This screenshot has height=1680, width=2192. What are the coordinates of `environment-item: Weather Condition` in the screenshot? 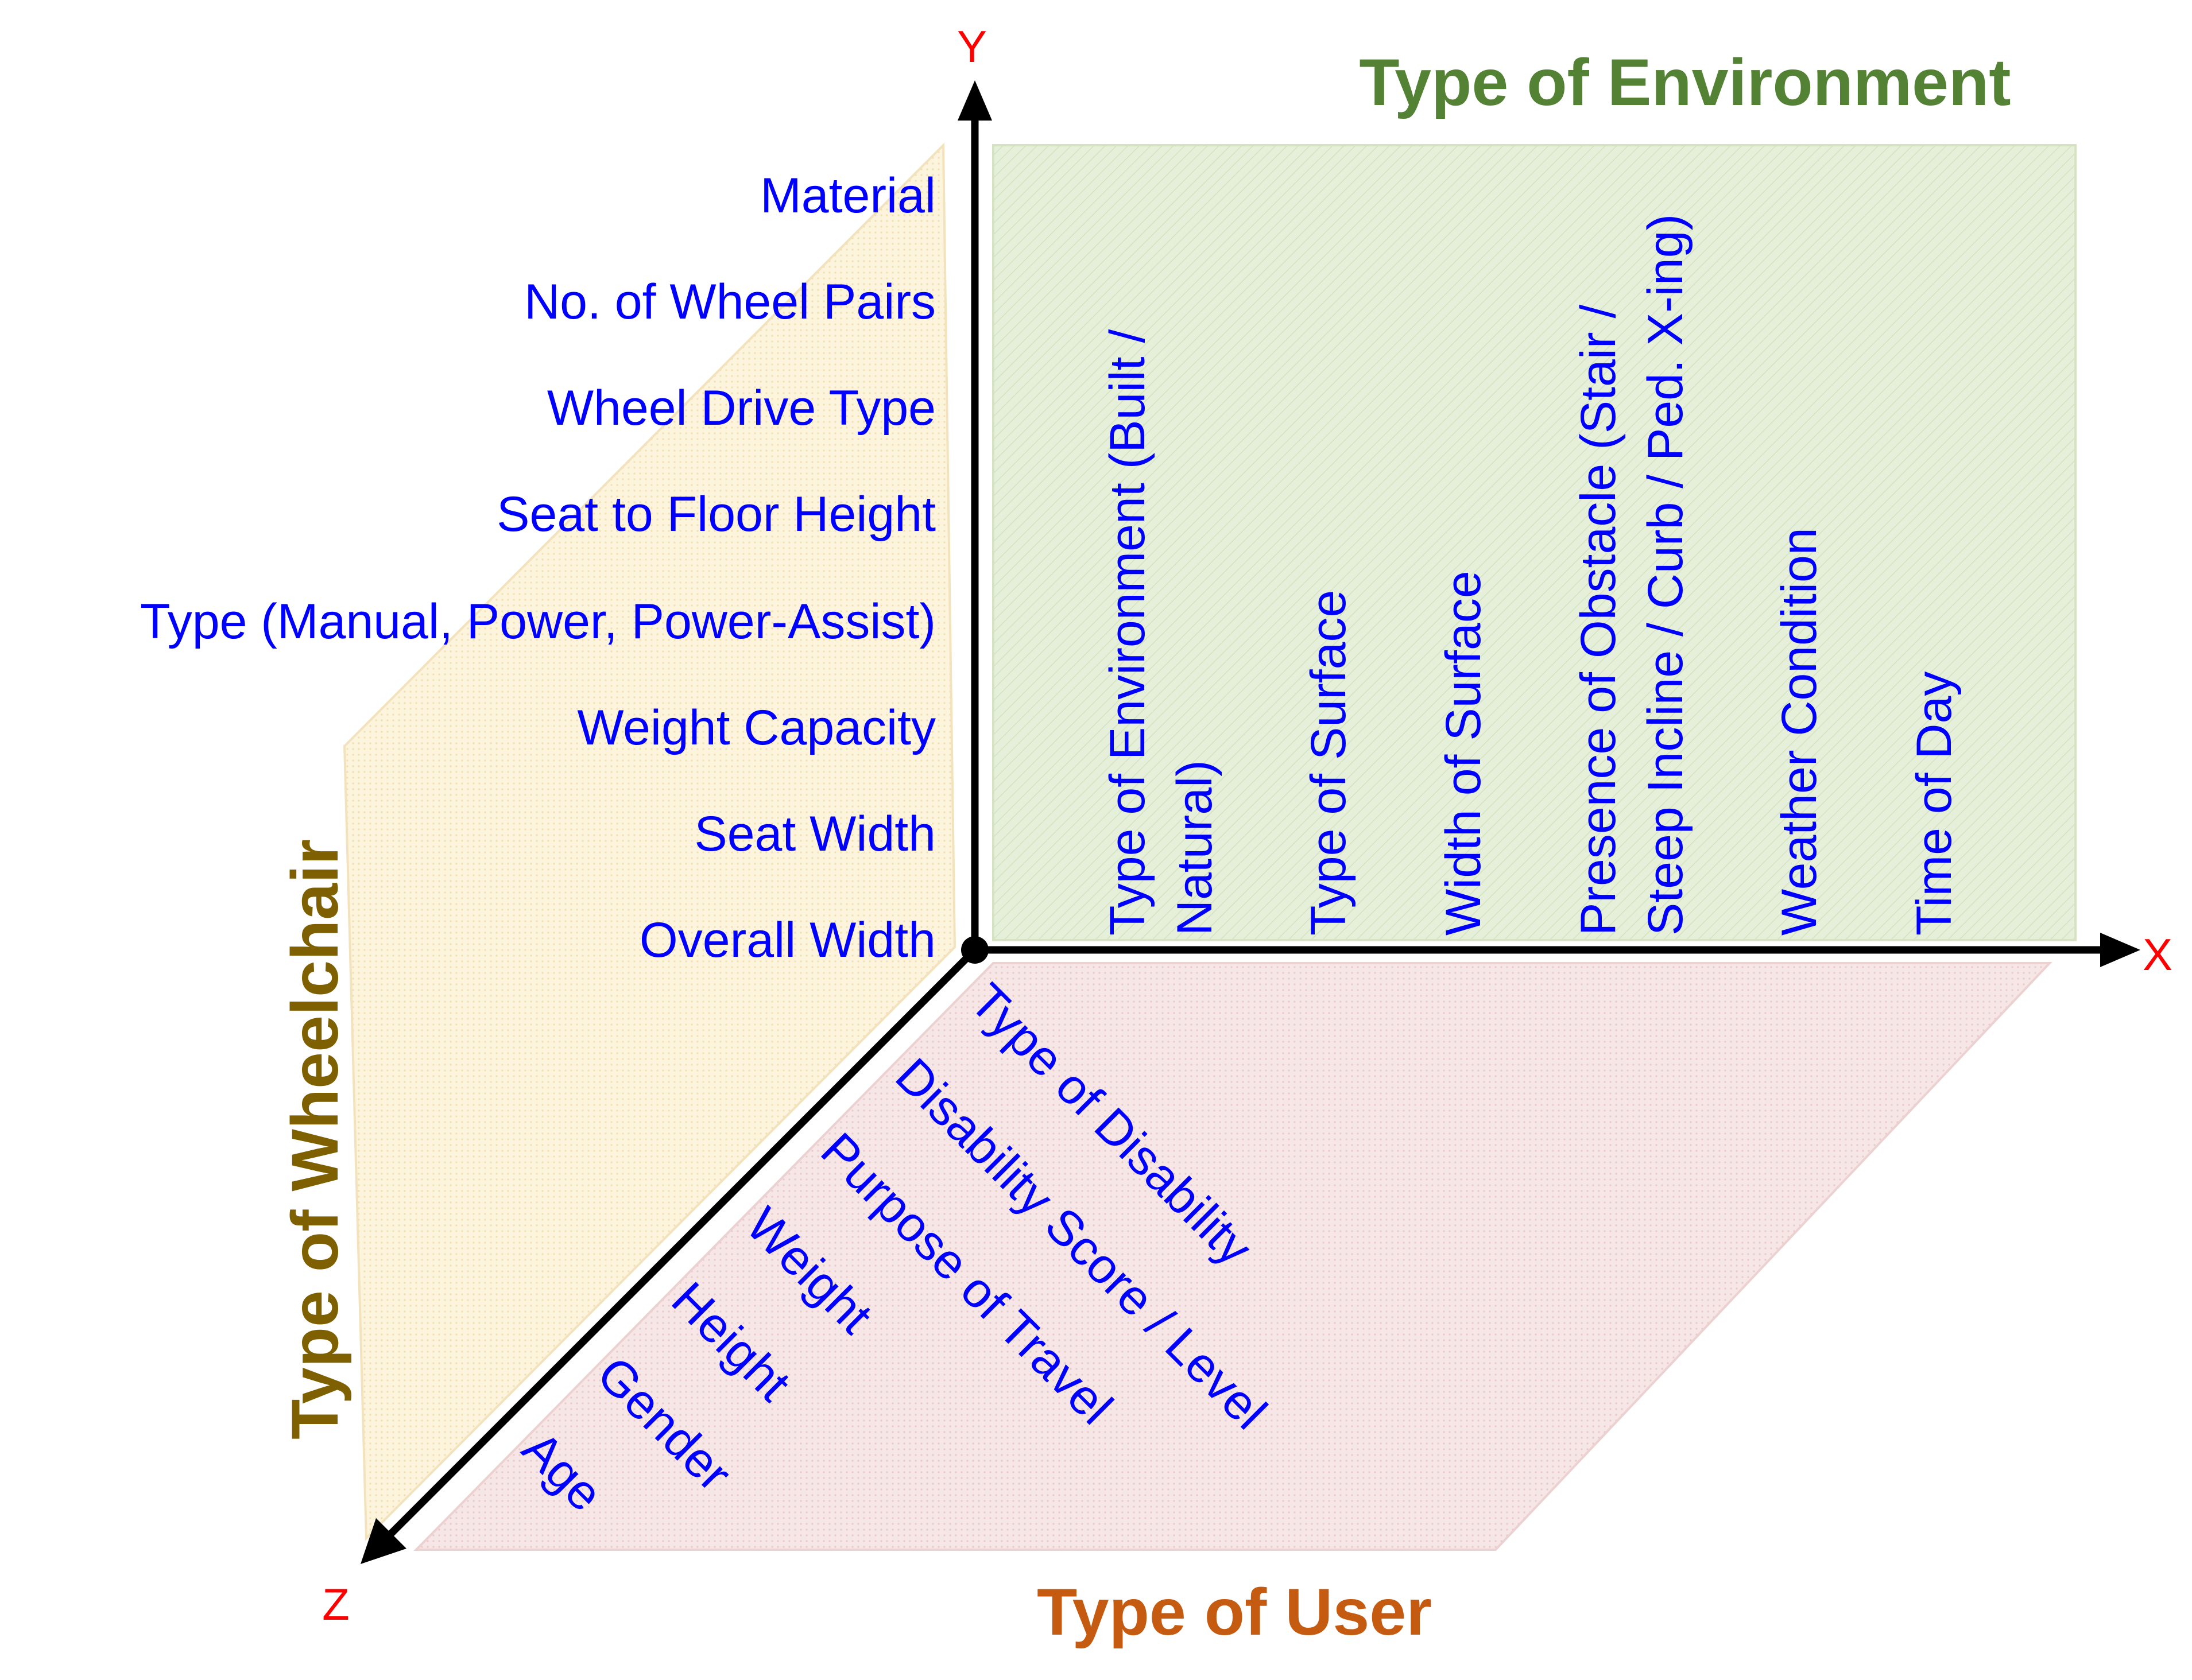 It's located at (1799, 732).